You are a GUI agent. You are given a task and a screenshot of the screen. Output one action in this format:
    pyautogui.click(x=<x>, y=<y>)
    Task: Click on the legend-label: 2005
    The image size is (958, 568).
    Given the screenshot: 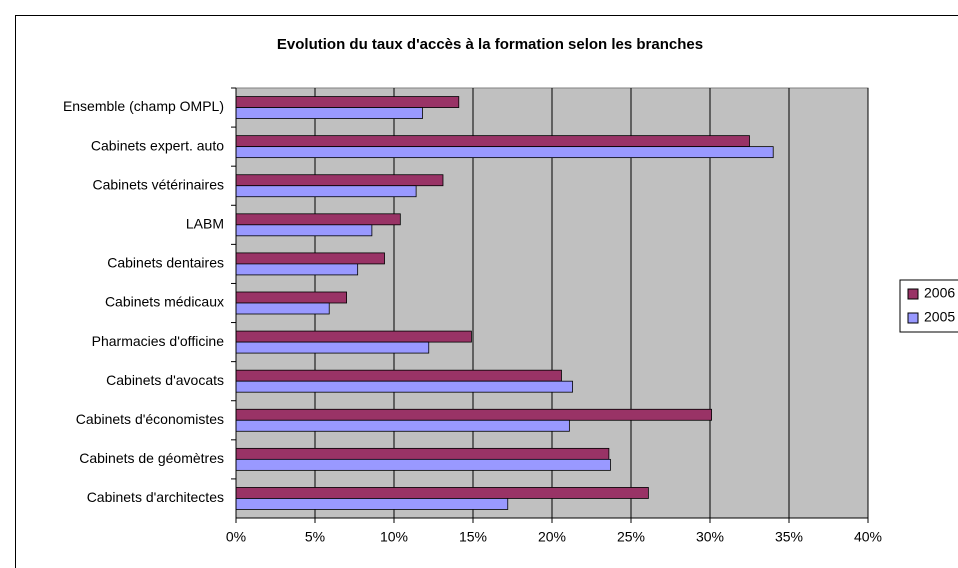 What is the action you would take?
    pyautogui.click(x=939, y=317)
    